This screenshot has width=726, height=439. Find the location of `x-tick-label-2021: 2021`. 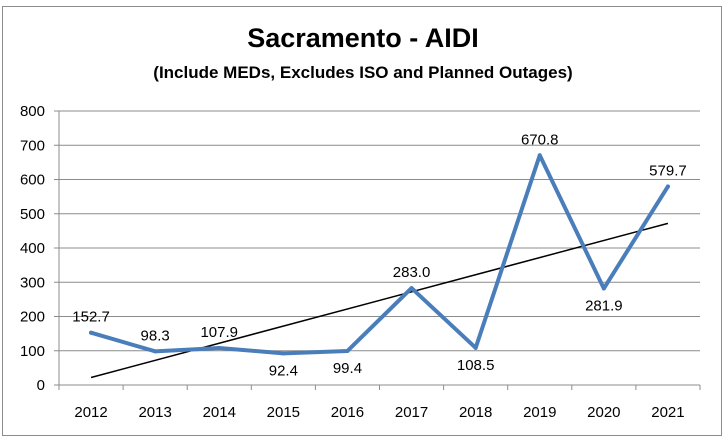

x-tick-label-2021: 2021 is located at coordinates (667, 412).